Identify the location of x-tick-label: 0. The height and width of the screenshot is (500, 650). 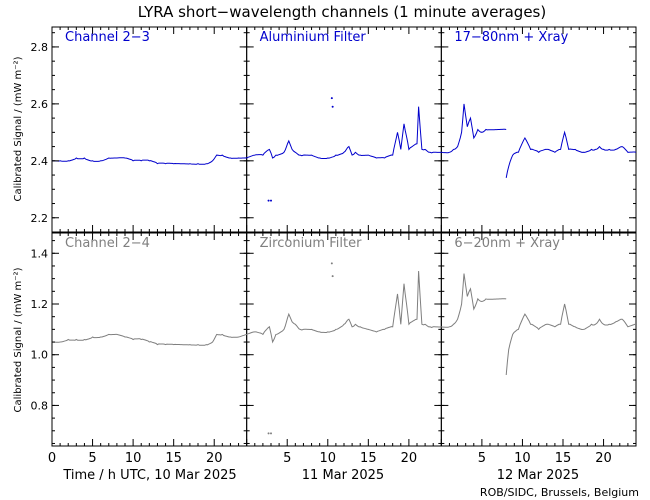
(52, 458).